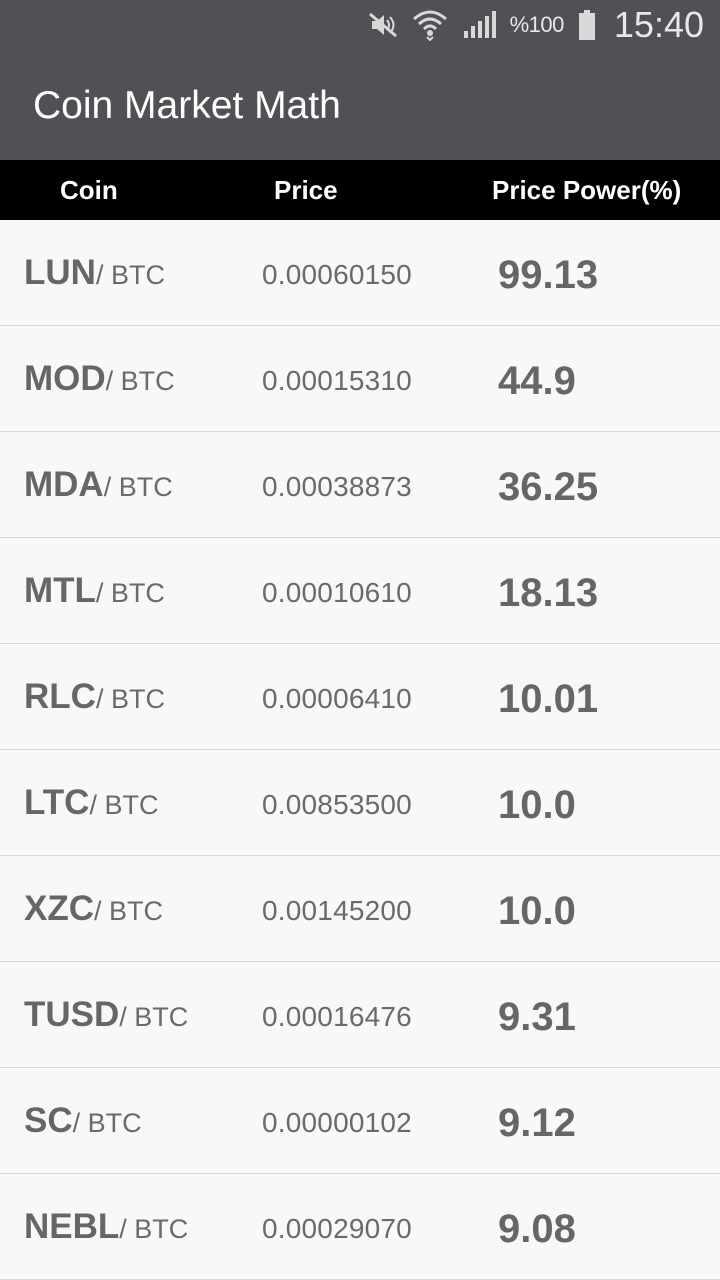 The height and width of the screenshot is (1280, 720). Describe the element at coordinates (360, 105) in the screenshot. I see `app-bar: Coin Market Math` at that location.